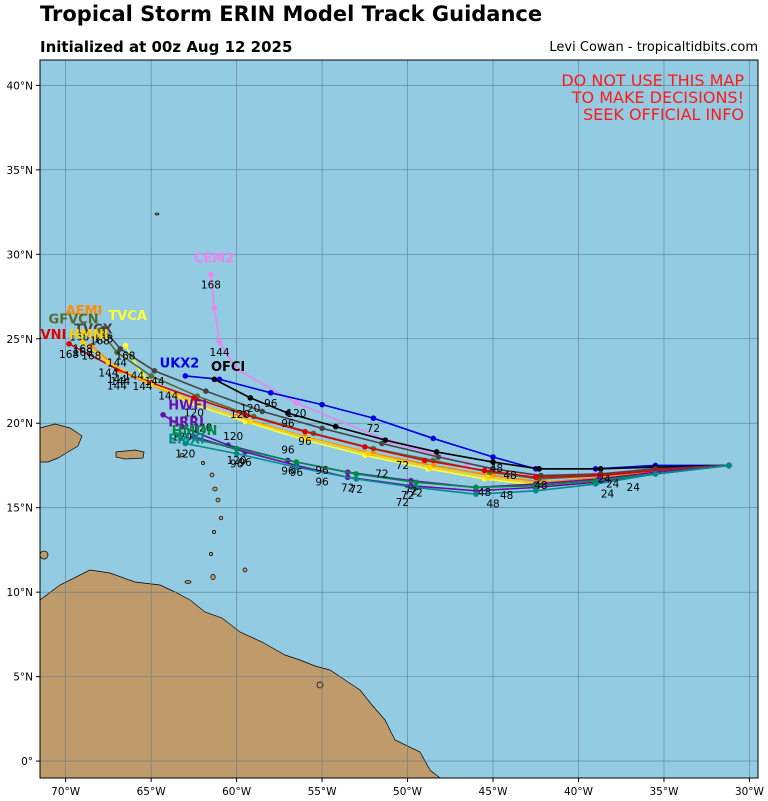  I want to click on hispaniola-land, so click(61, 443).